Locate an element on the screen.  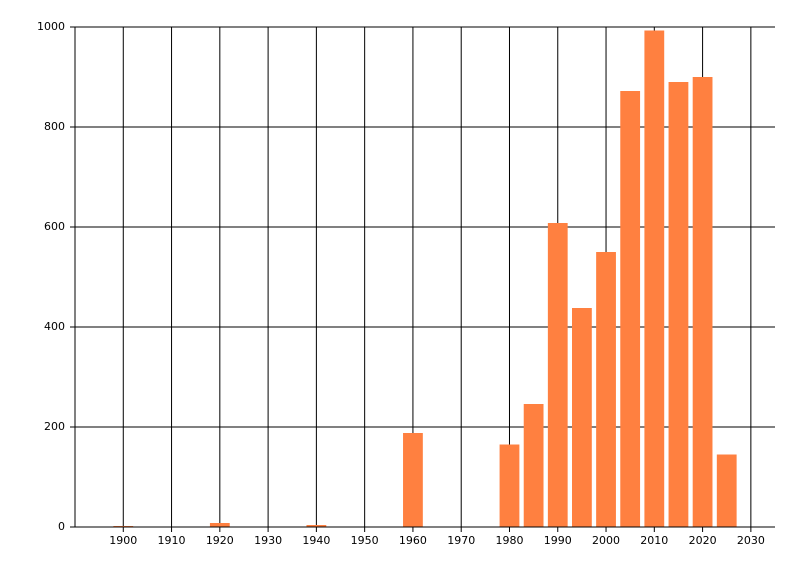
y-tick-label: 400 is located at coordinates (54, 326).